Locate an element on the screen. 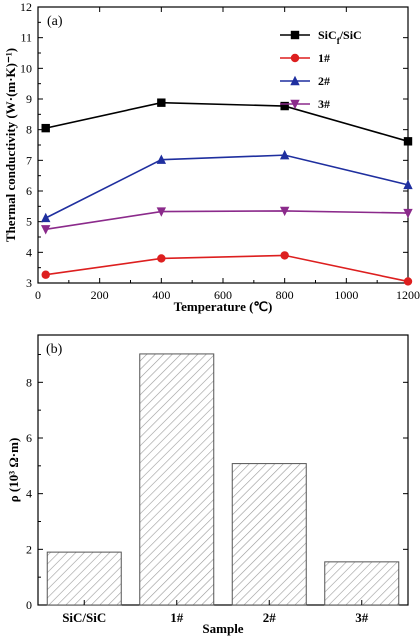  x-axis-title-b: Sample is located at coordinates (222, 628).